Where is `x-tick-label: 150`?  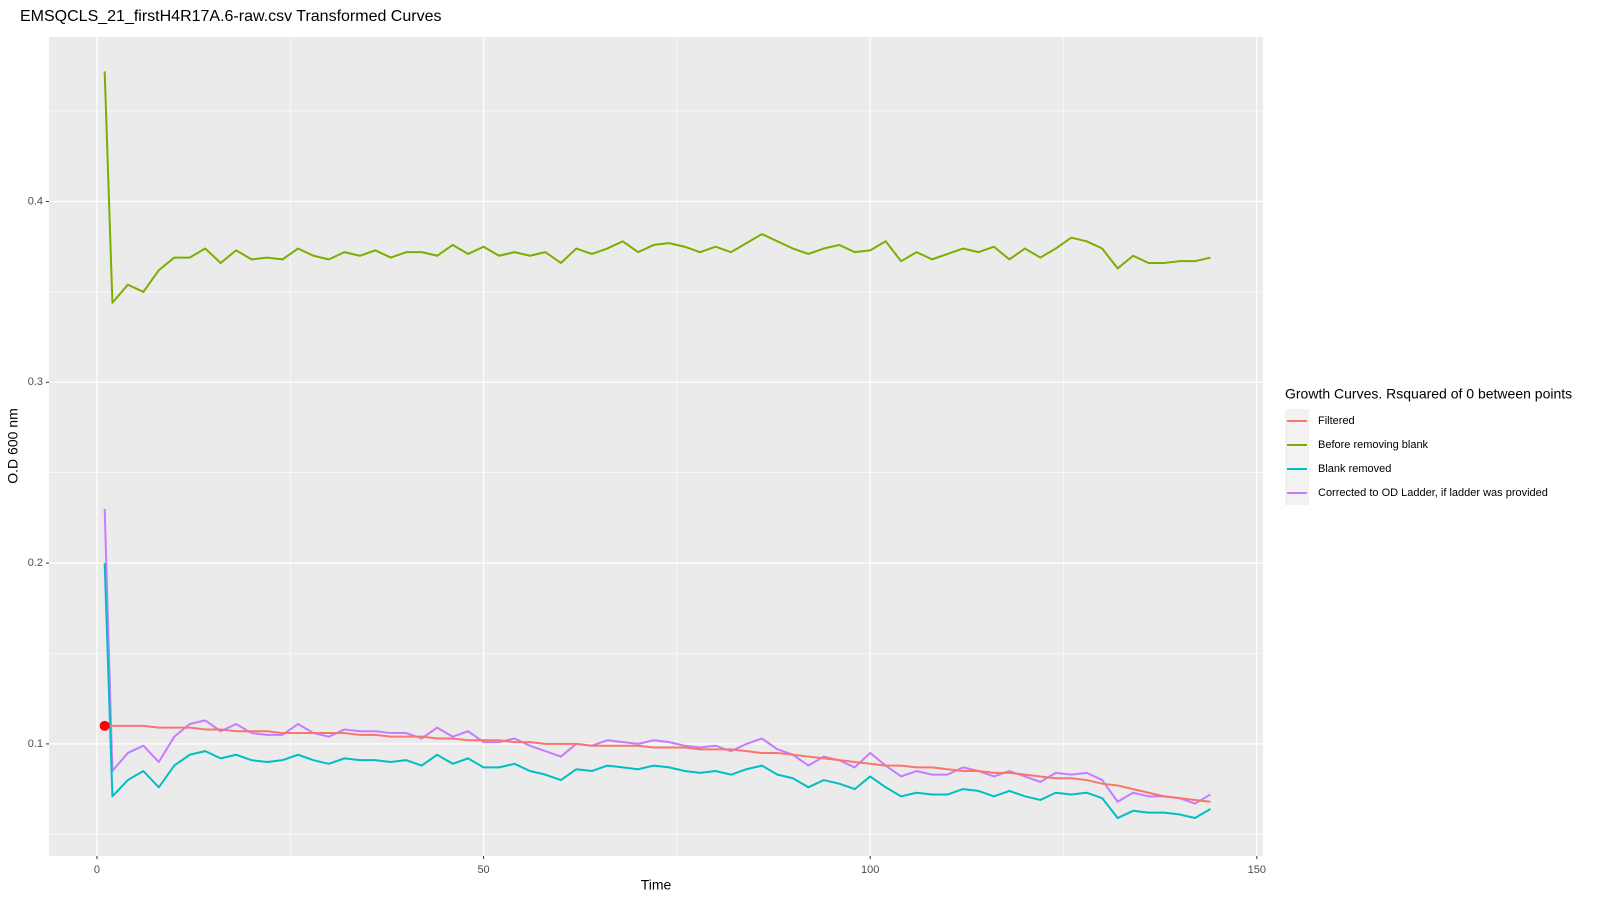
x-tick-label: 150 is located at coordinates (1257, 870).